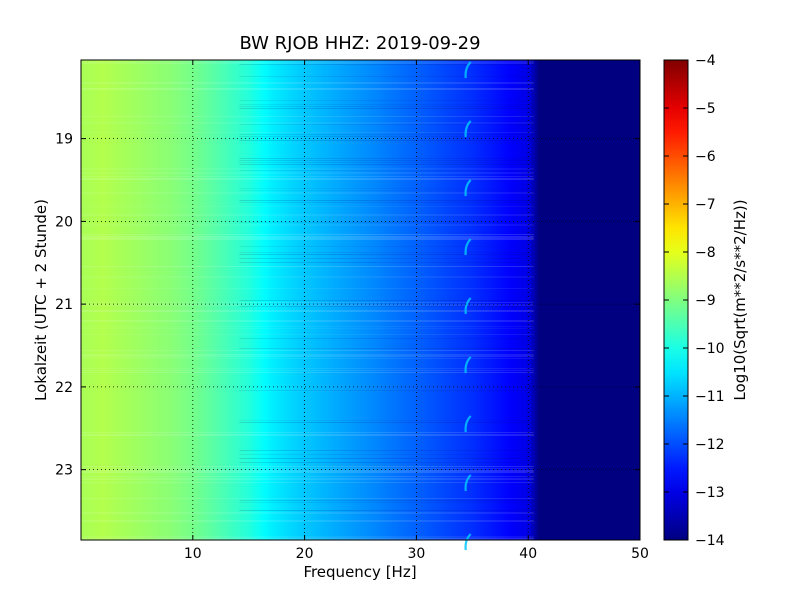  I want to click on y-tick-label: 22, so click(64, 388).